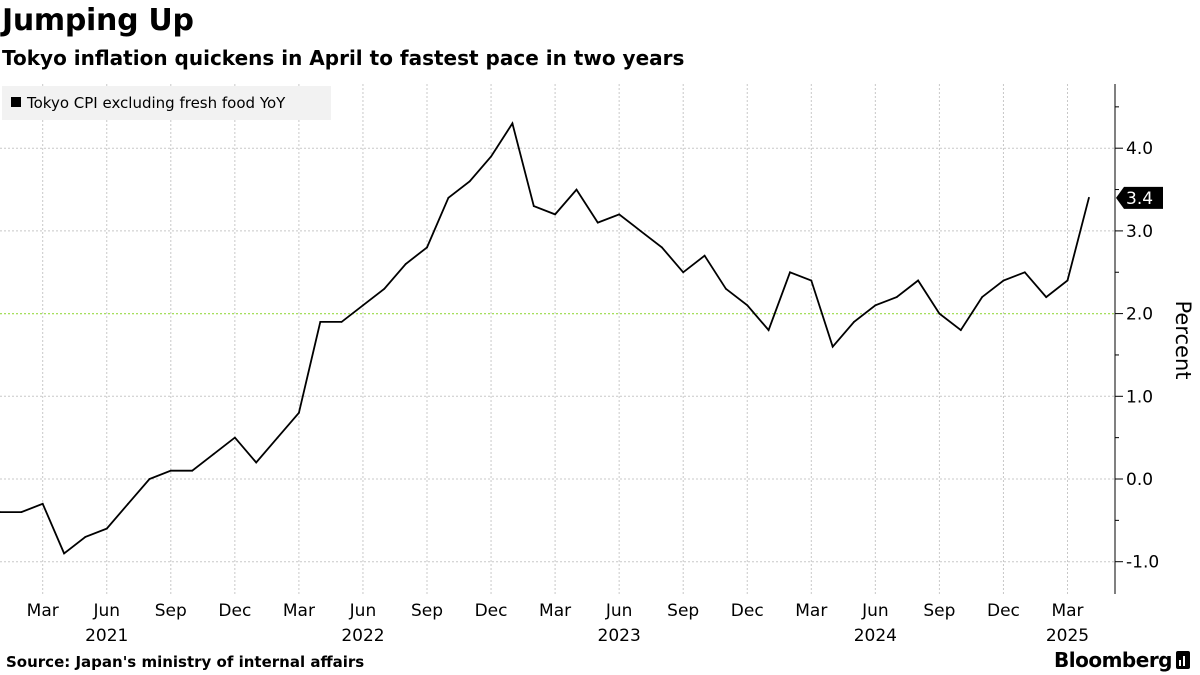 The height and width of the screenshot is (675, 1200). Describe the element at coordinates (1139, 315) in the screenshot. I see `y-tick-label: 2.0` at that location.